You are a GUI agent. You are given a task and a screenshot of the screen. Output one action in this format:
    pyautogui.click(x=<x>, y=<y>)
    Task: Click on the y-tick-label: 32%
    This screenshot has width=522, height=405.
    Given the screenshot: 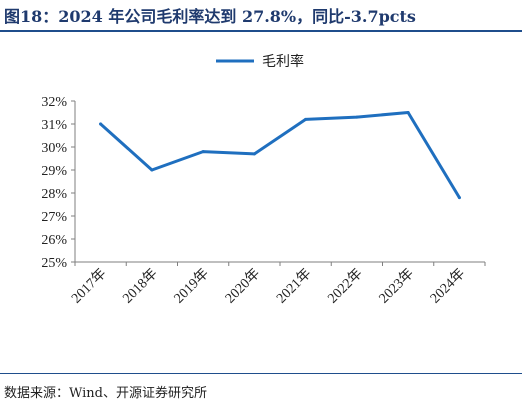 What is the action you would take?
    pyautogui.click(x=54, y=102)
    